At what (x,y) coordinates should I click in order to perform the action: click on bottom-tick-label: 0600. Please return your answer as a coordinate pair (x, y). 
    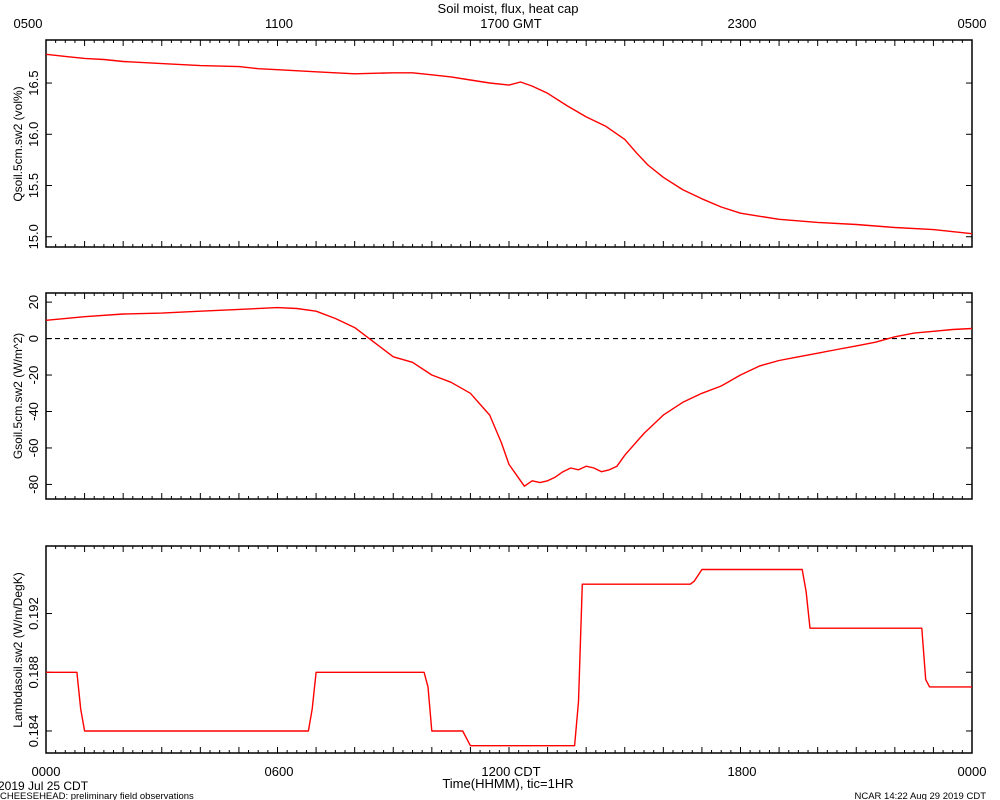
    Looking at the image, I should click on (279, 771).